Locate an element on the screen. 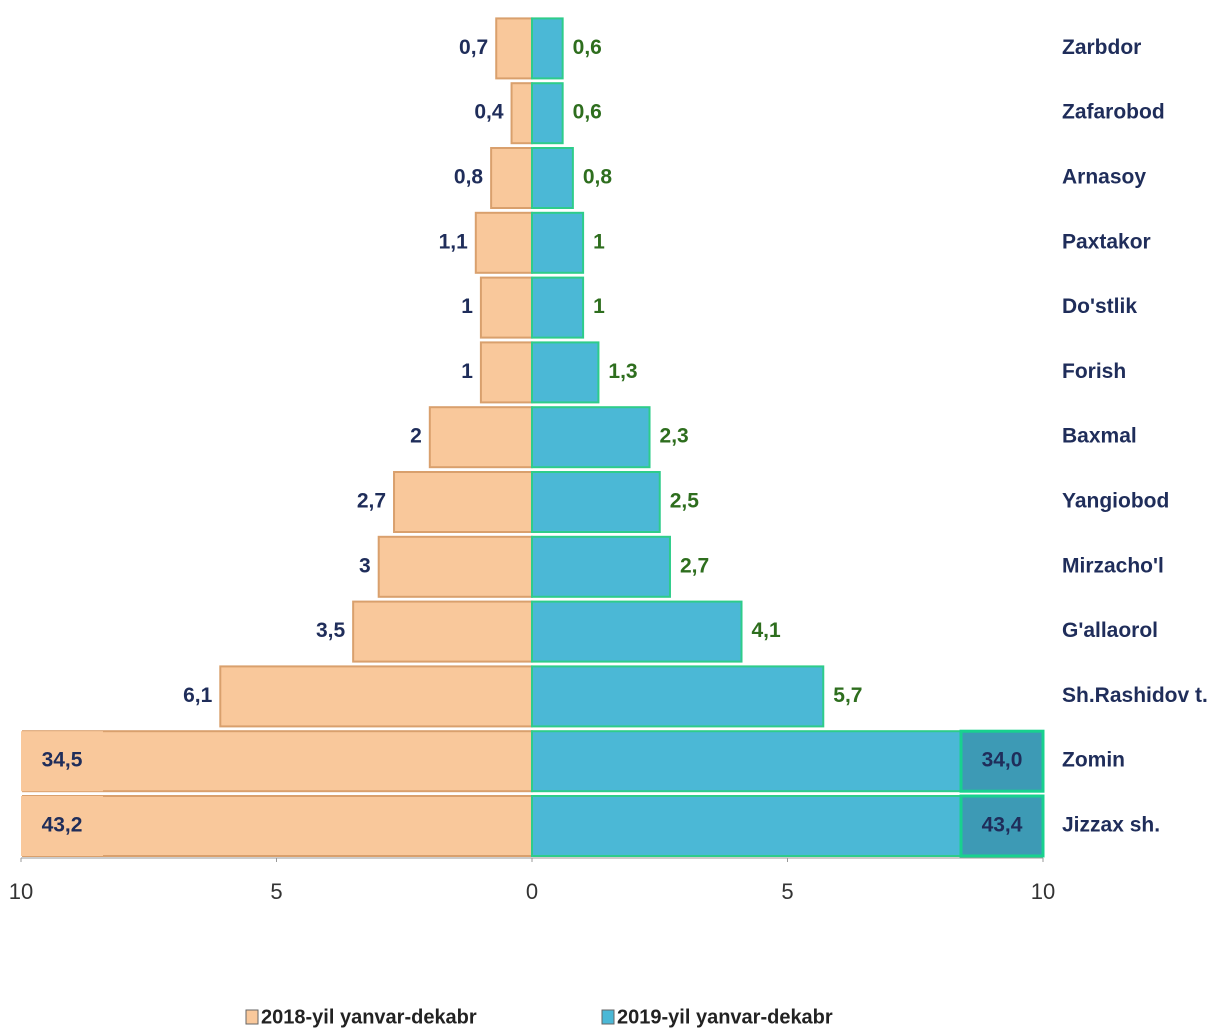 The width and height of the screenshot is (1211, 1030). category-label: Forish is located at coordinates (1094, 371).